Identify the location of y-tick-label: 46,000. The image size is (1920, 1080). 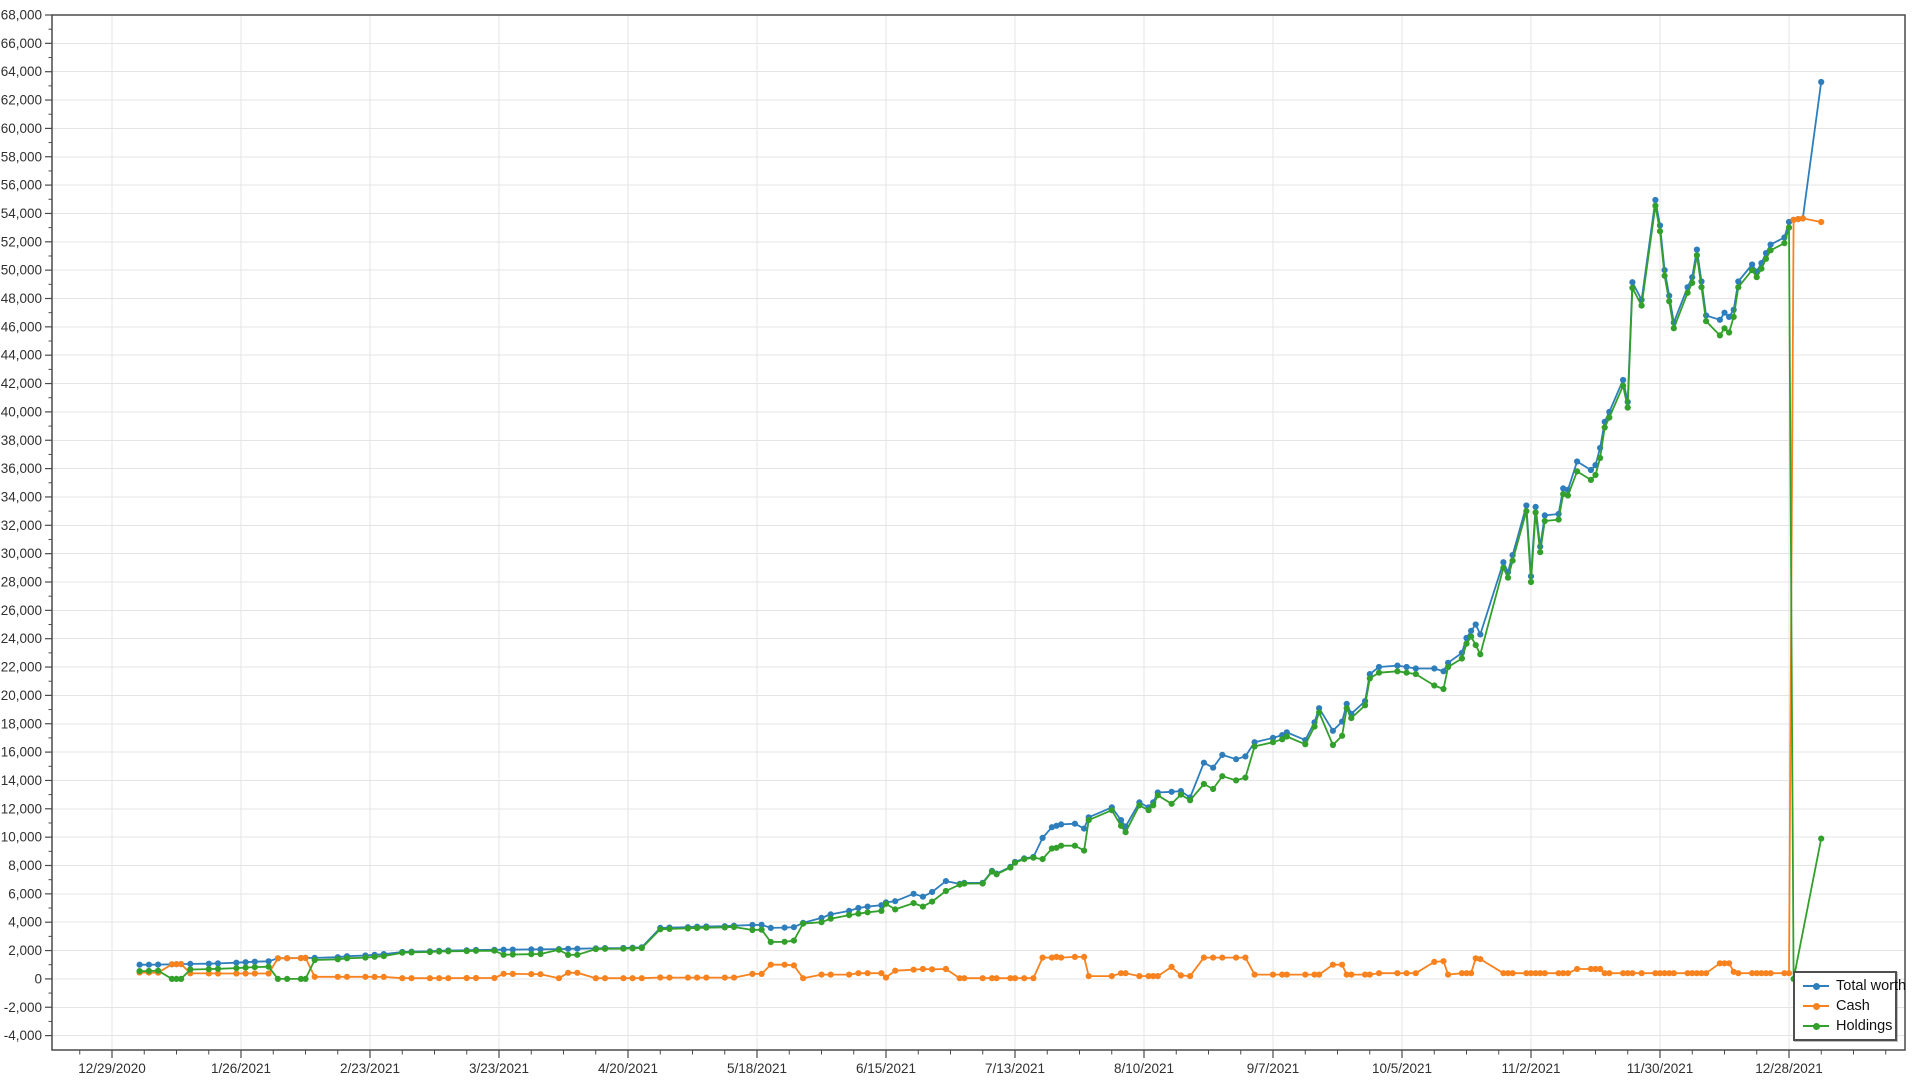
(21, 326).